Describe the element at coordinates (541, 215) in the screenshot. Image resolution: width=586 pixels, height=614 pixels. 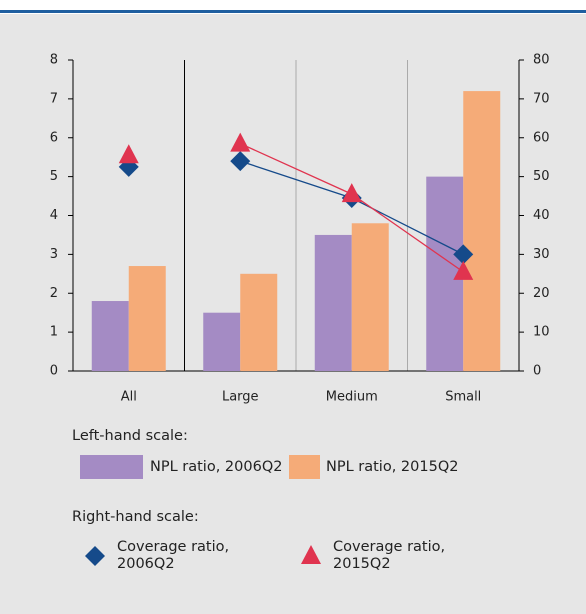
I see `y2-tick-label: 40` at that location.